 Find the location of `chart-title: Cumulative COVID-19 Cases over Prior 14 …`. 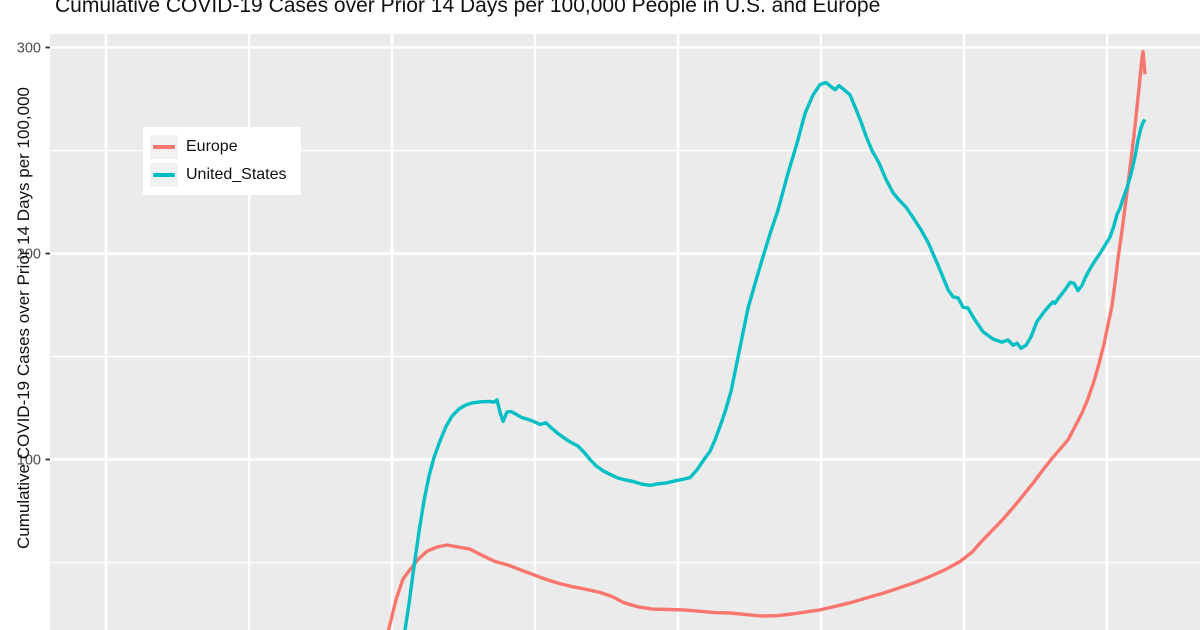

chart-title: Cumulative COVID-19 Cases over Prior 14 … is located at coordinates (468, 8).